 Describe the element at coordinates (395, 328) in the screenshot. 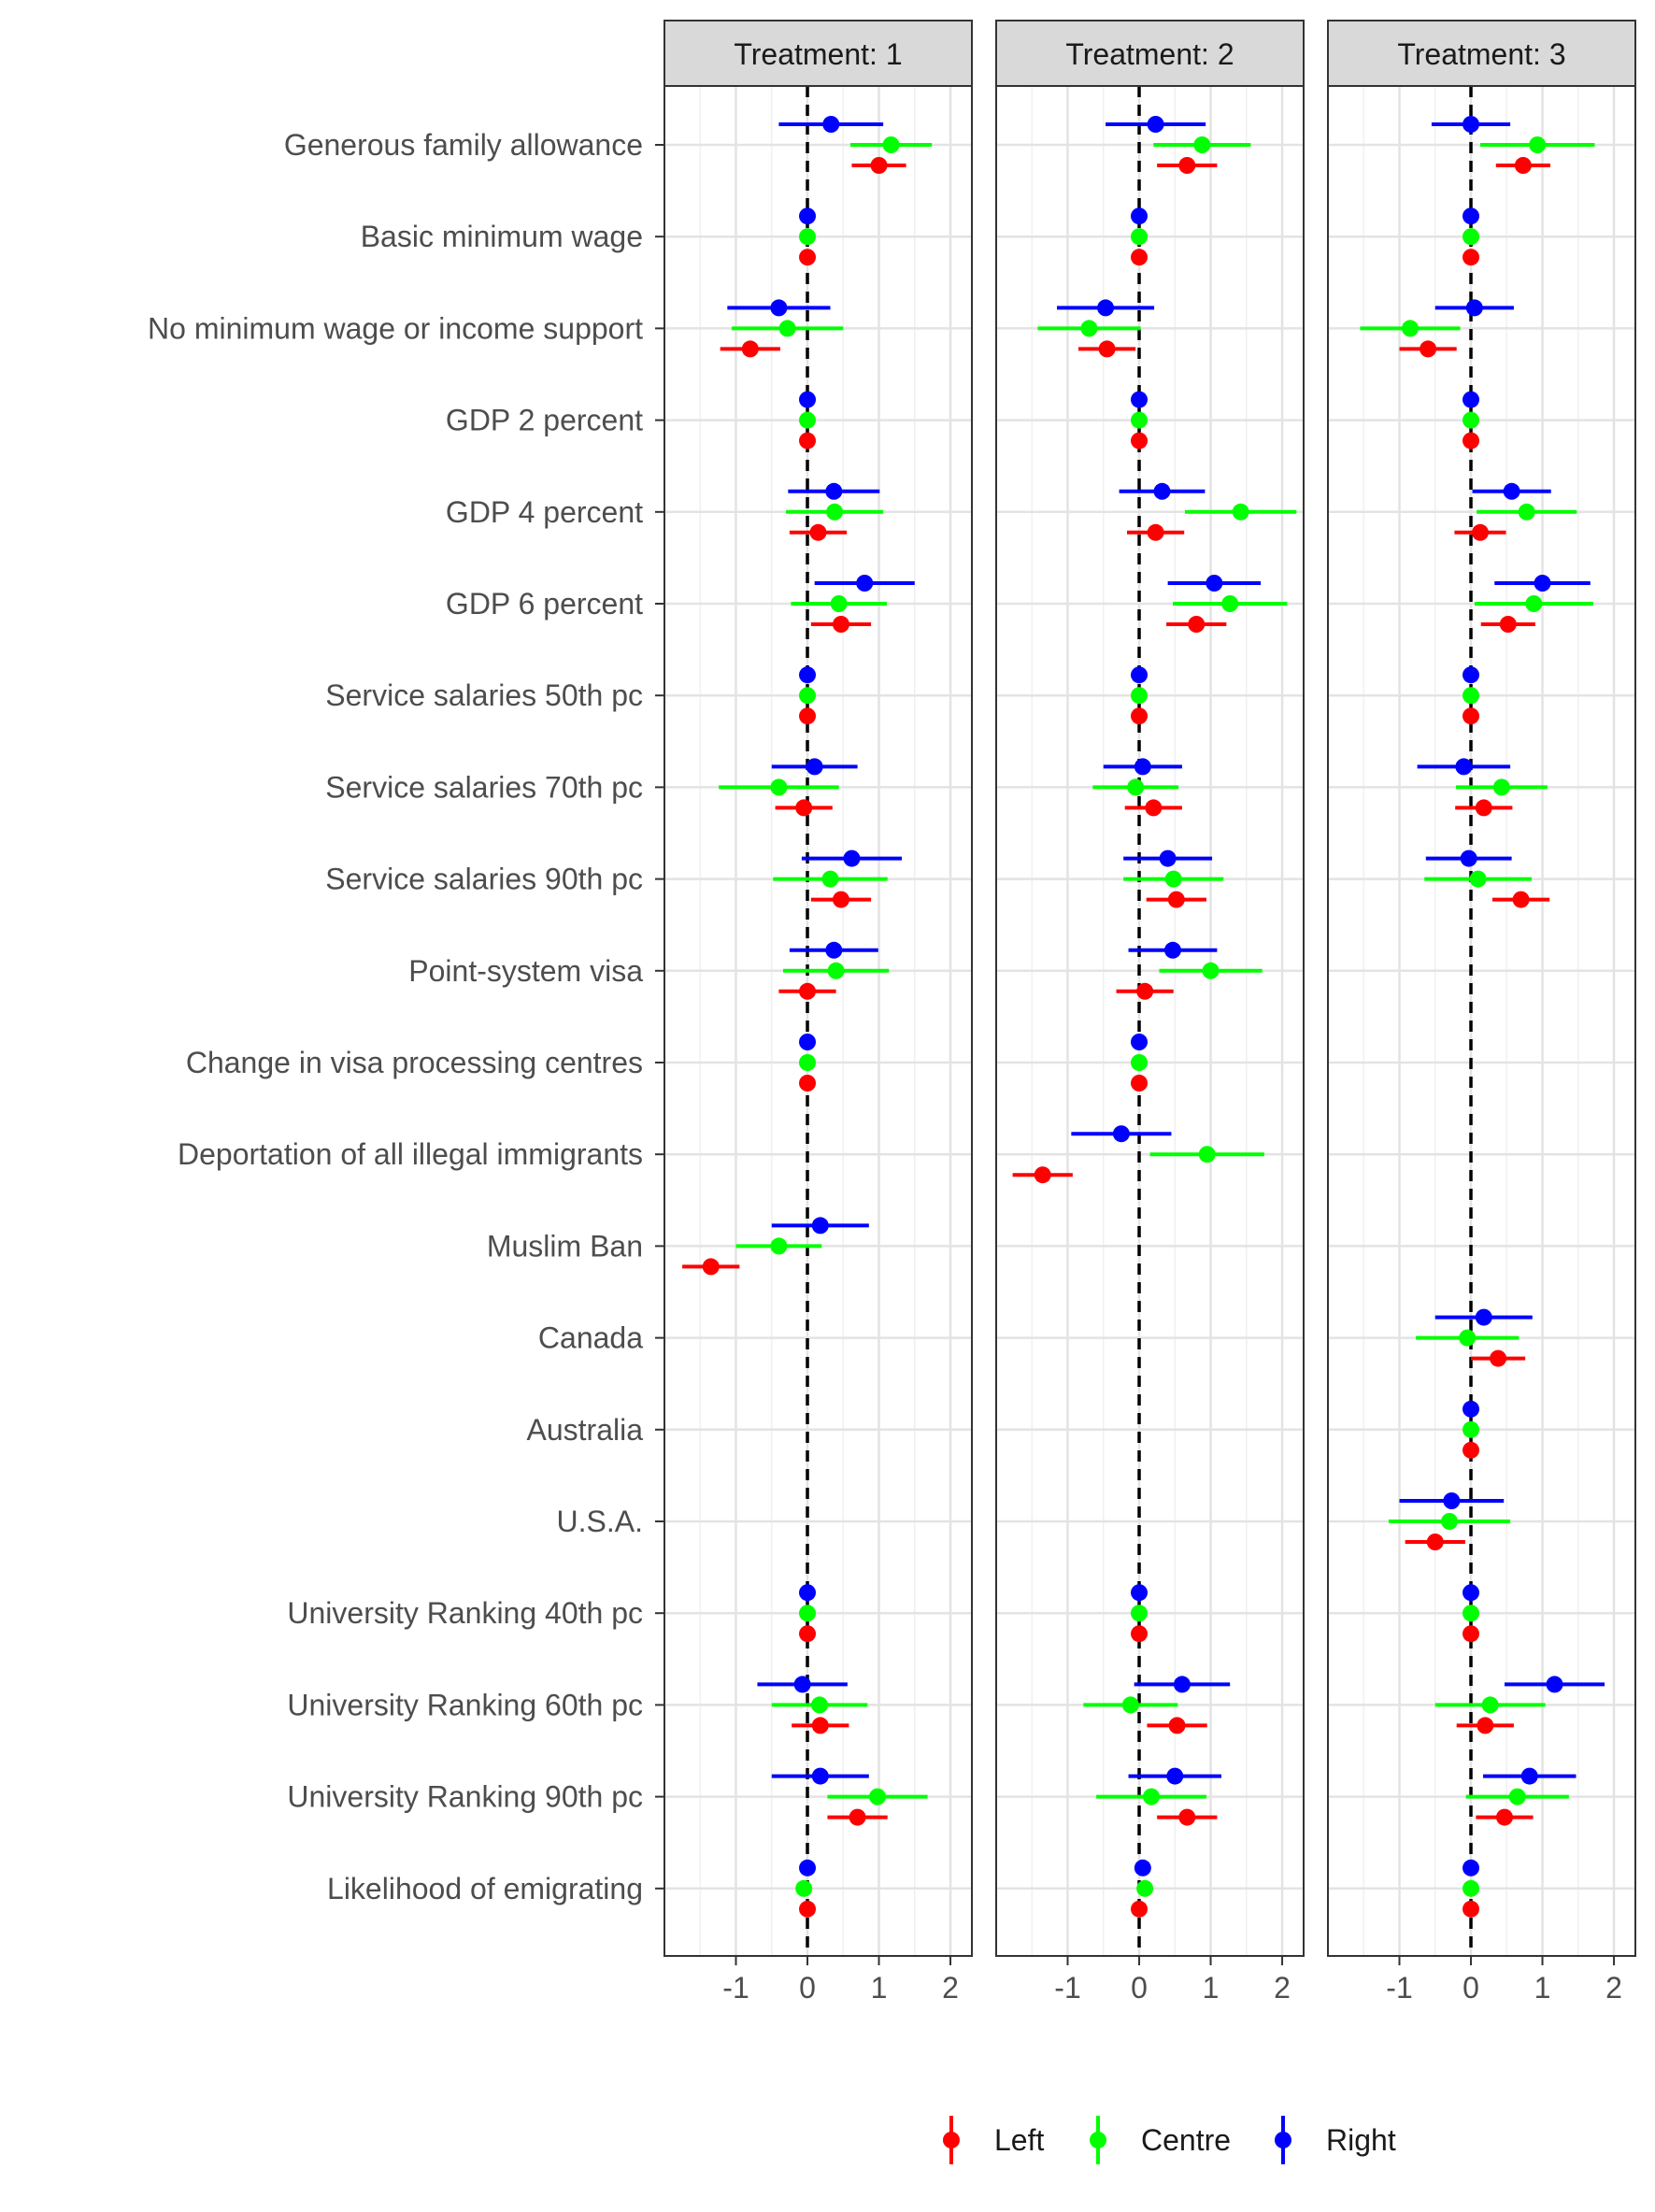

I see `y-category-label: No minimum wage or income support` at that location.